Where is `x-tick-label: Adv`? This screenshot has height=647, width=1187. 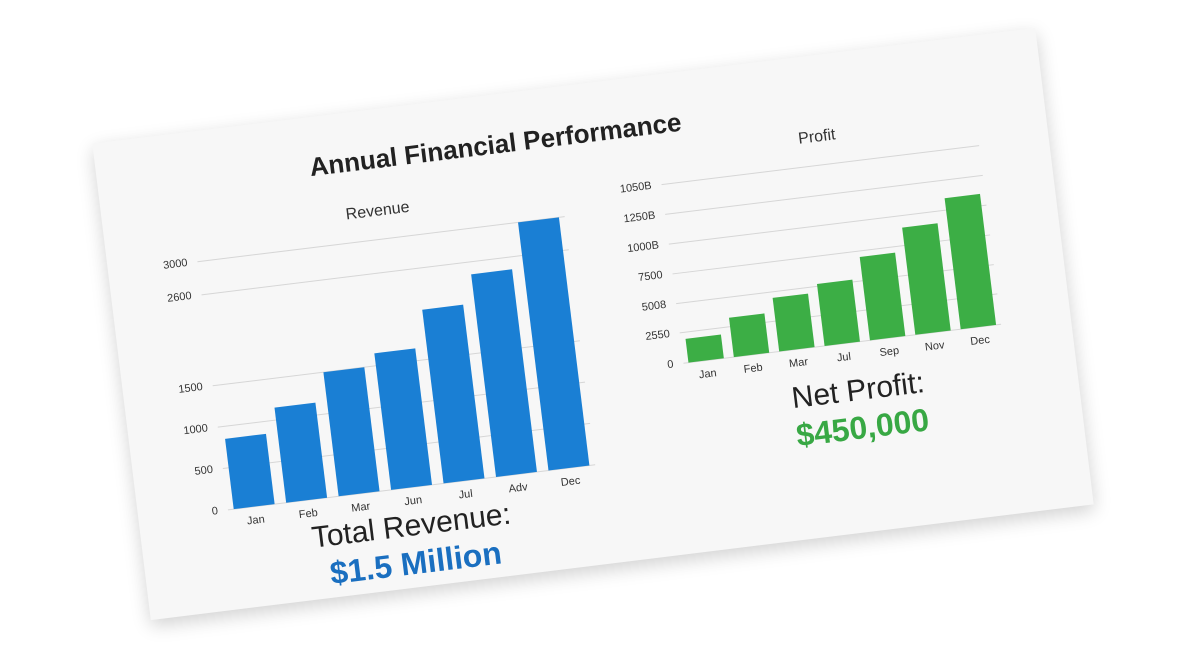 x-tick-label: Adv is located at coordinates (518, 488).